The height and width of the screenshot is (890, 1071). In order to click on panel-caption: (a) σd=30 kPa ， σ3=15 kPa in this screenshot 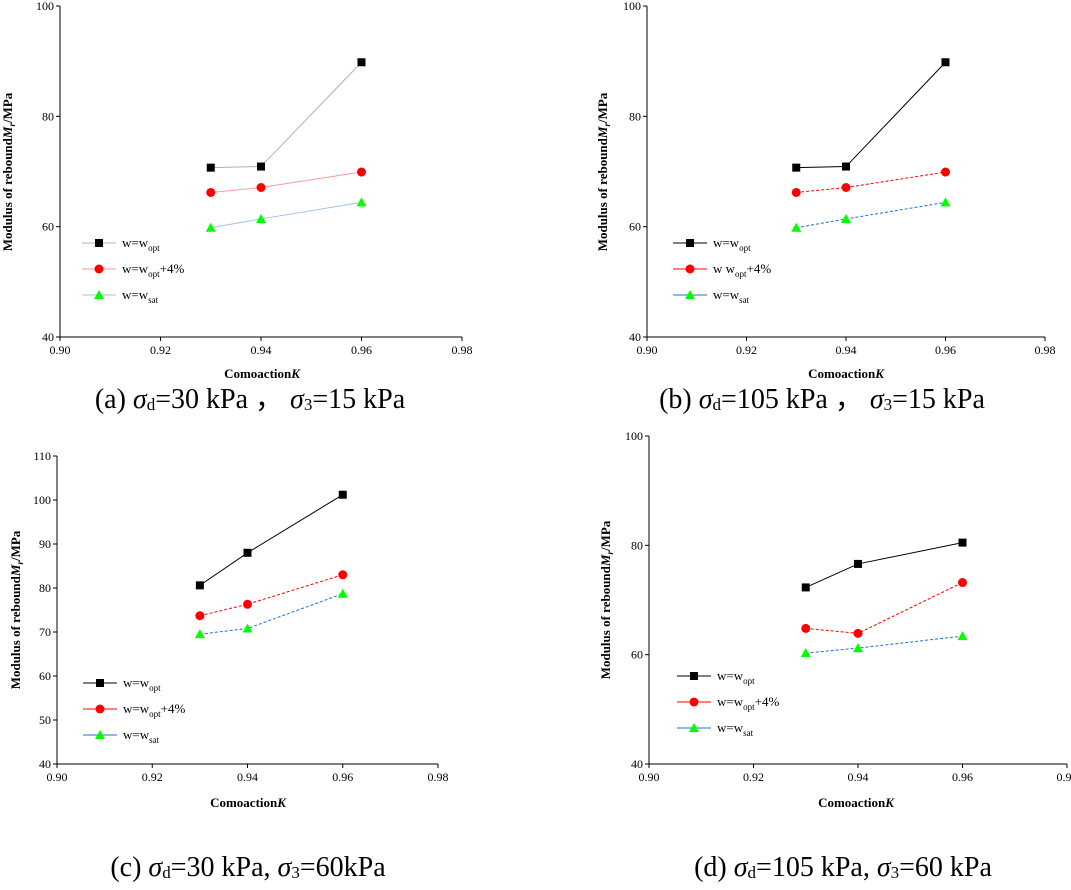, I will do `click(250, 399)`.